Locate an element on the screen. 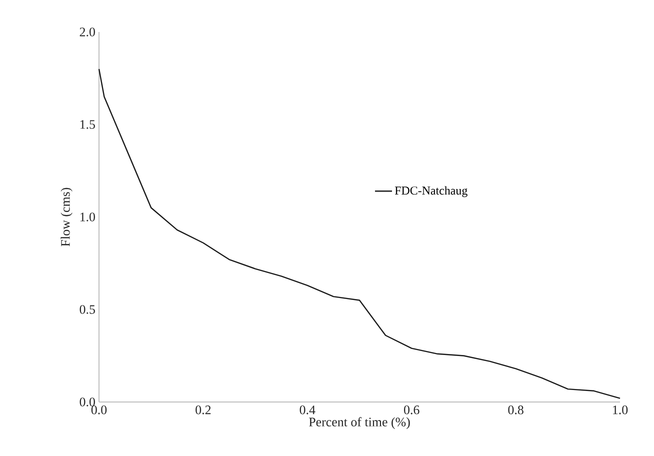 This screenshot has height=456, width=654. y-axis-title: Flow (cms) is located at coordinates (66, 217).